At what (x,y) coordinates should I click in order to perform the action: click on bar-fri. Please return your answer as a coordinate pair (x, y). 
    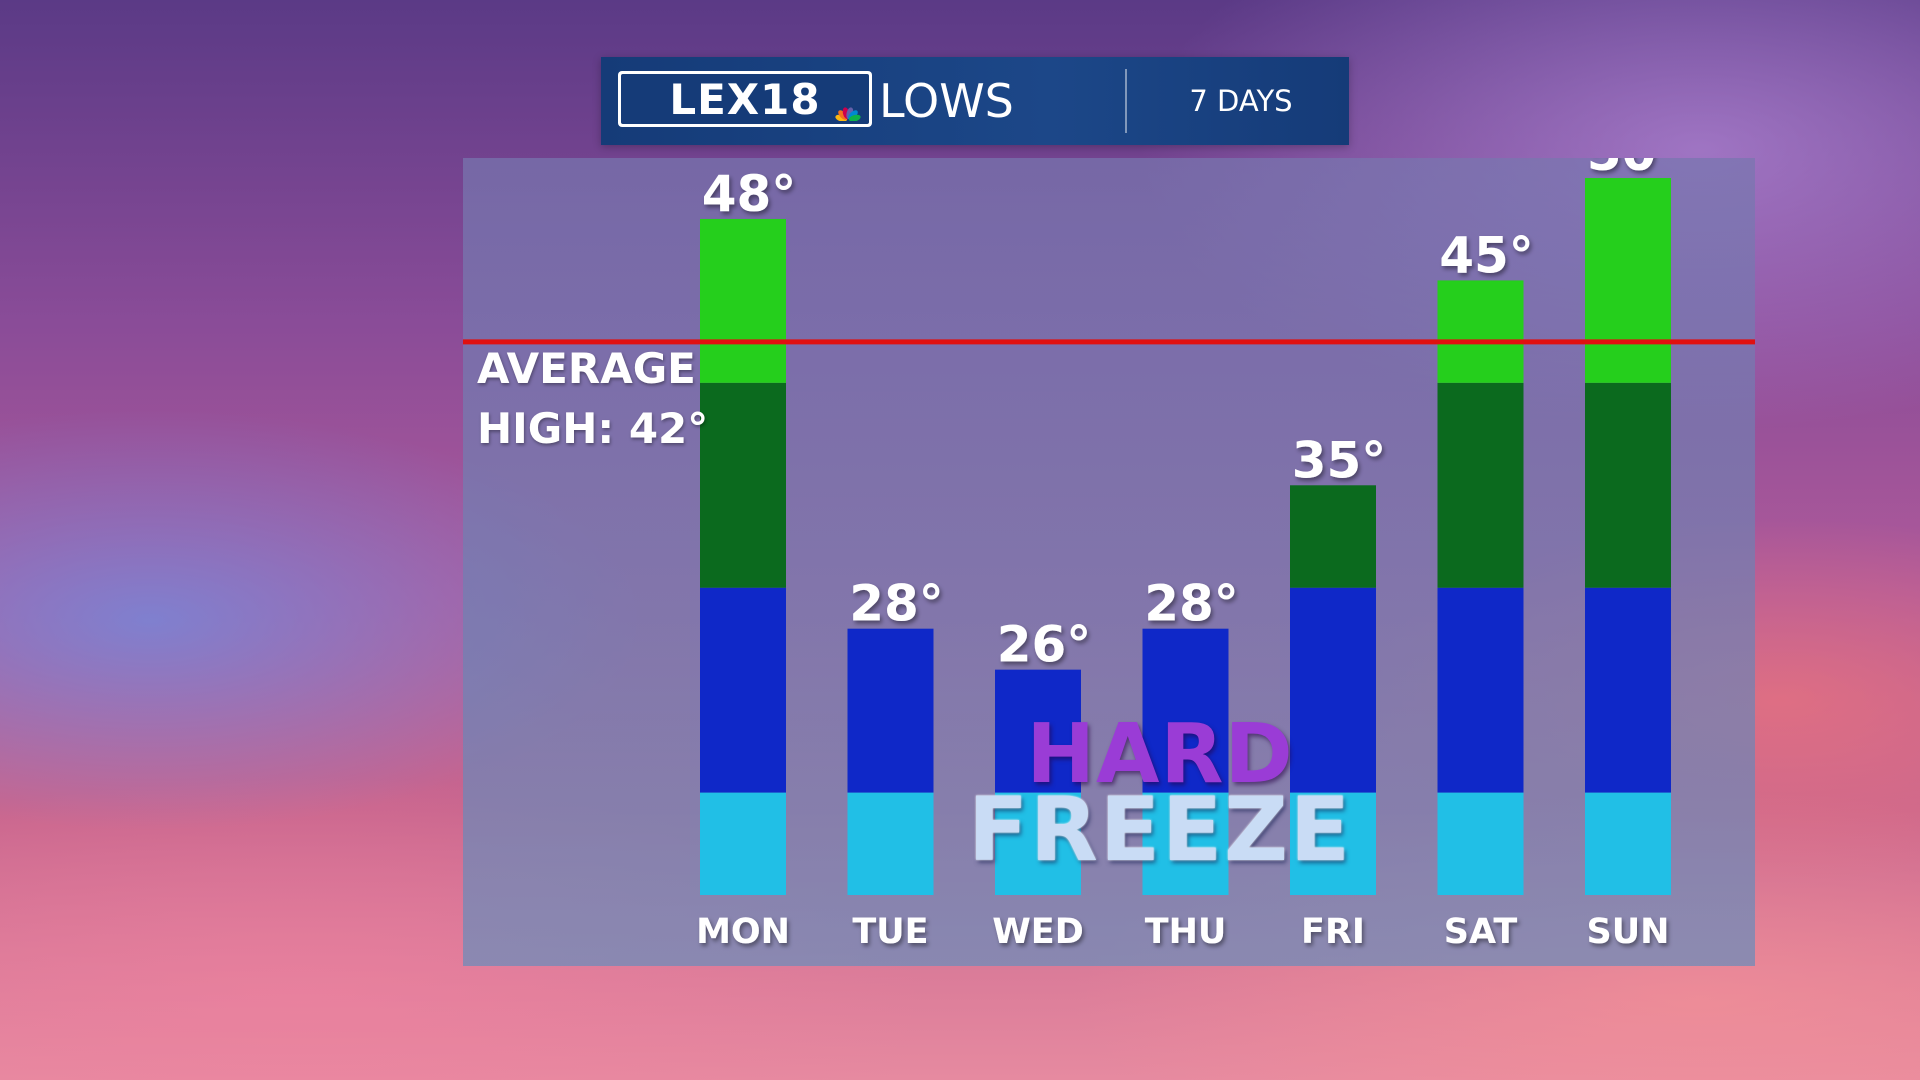
    Looking at the image, I should click on (1333, 690).